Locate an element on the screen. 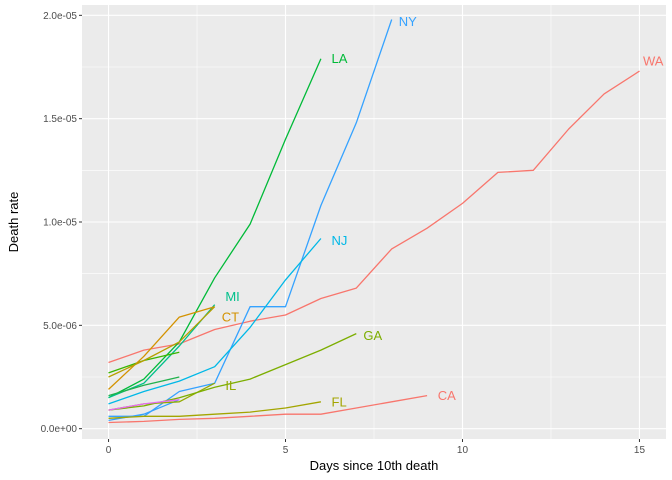 This screenshot has height=480, width=672. x-axis-ticks: 0 5 10 15 is located at coordinates (376, 447).